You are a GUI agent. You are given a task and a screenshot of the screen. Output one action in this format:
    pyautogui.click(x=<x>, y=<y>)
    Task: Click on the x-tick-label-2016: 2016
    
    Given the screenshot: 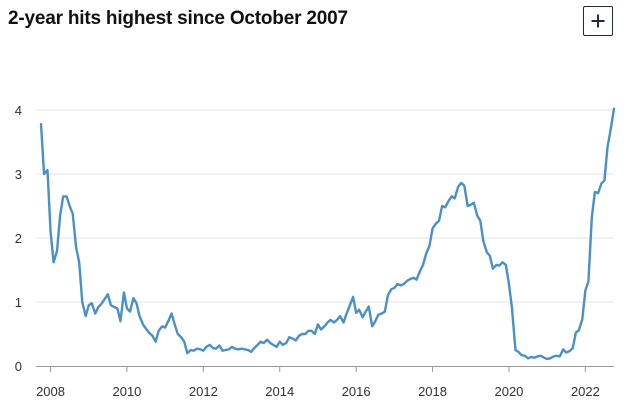 What is the action you would take?
    pyautogui.click(x=356, y=391)
    